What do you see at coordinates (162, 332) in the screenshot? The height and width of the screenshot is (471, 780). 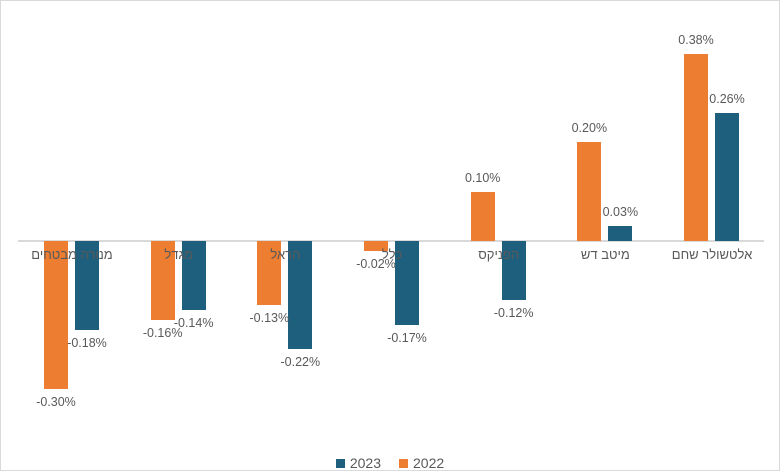 I see `value-label-2022-cat1: -0.16%` at bounding box center [162, 332].